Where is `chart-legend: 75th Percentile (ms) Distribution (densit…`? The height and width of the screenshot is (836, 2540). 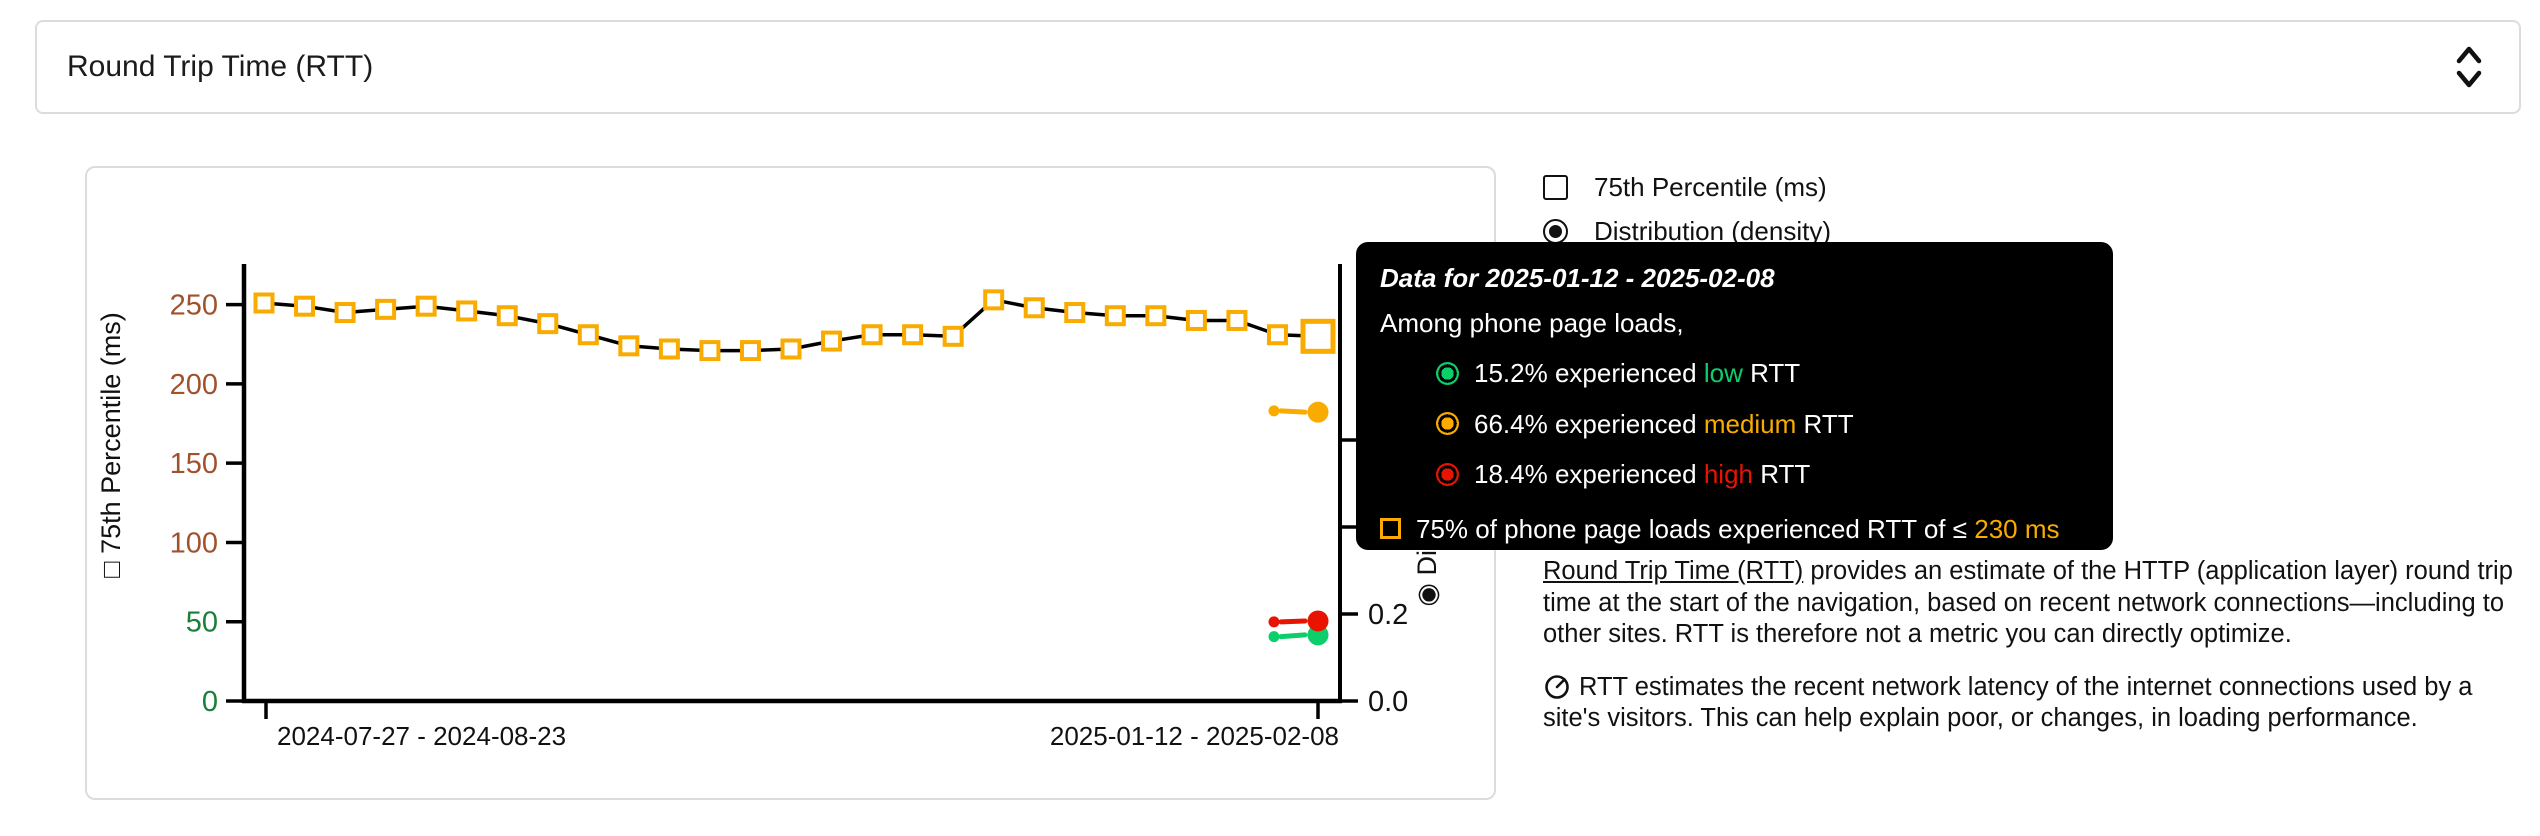
chart-legend: 75th Percentile (ms) Distribution (densit… is located at coordinates (1687, 216).